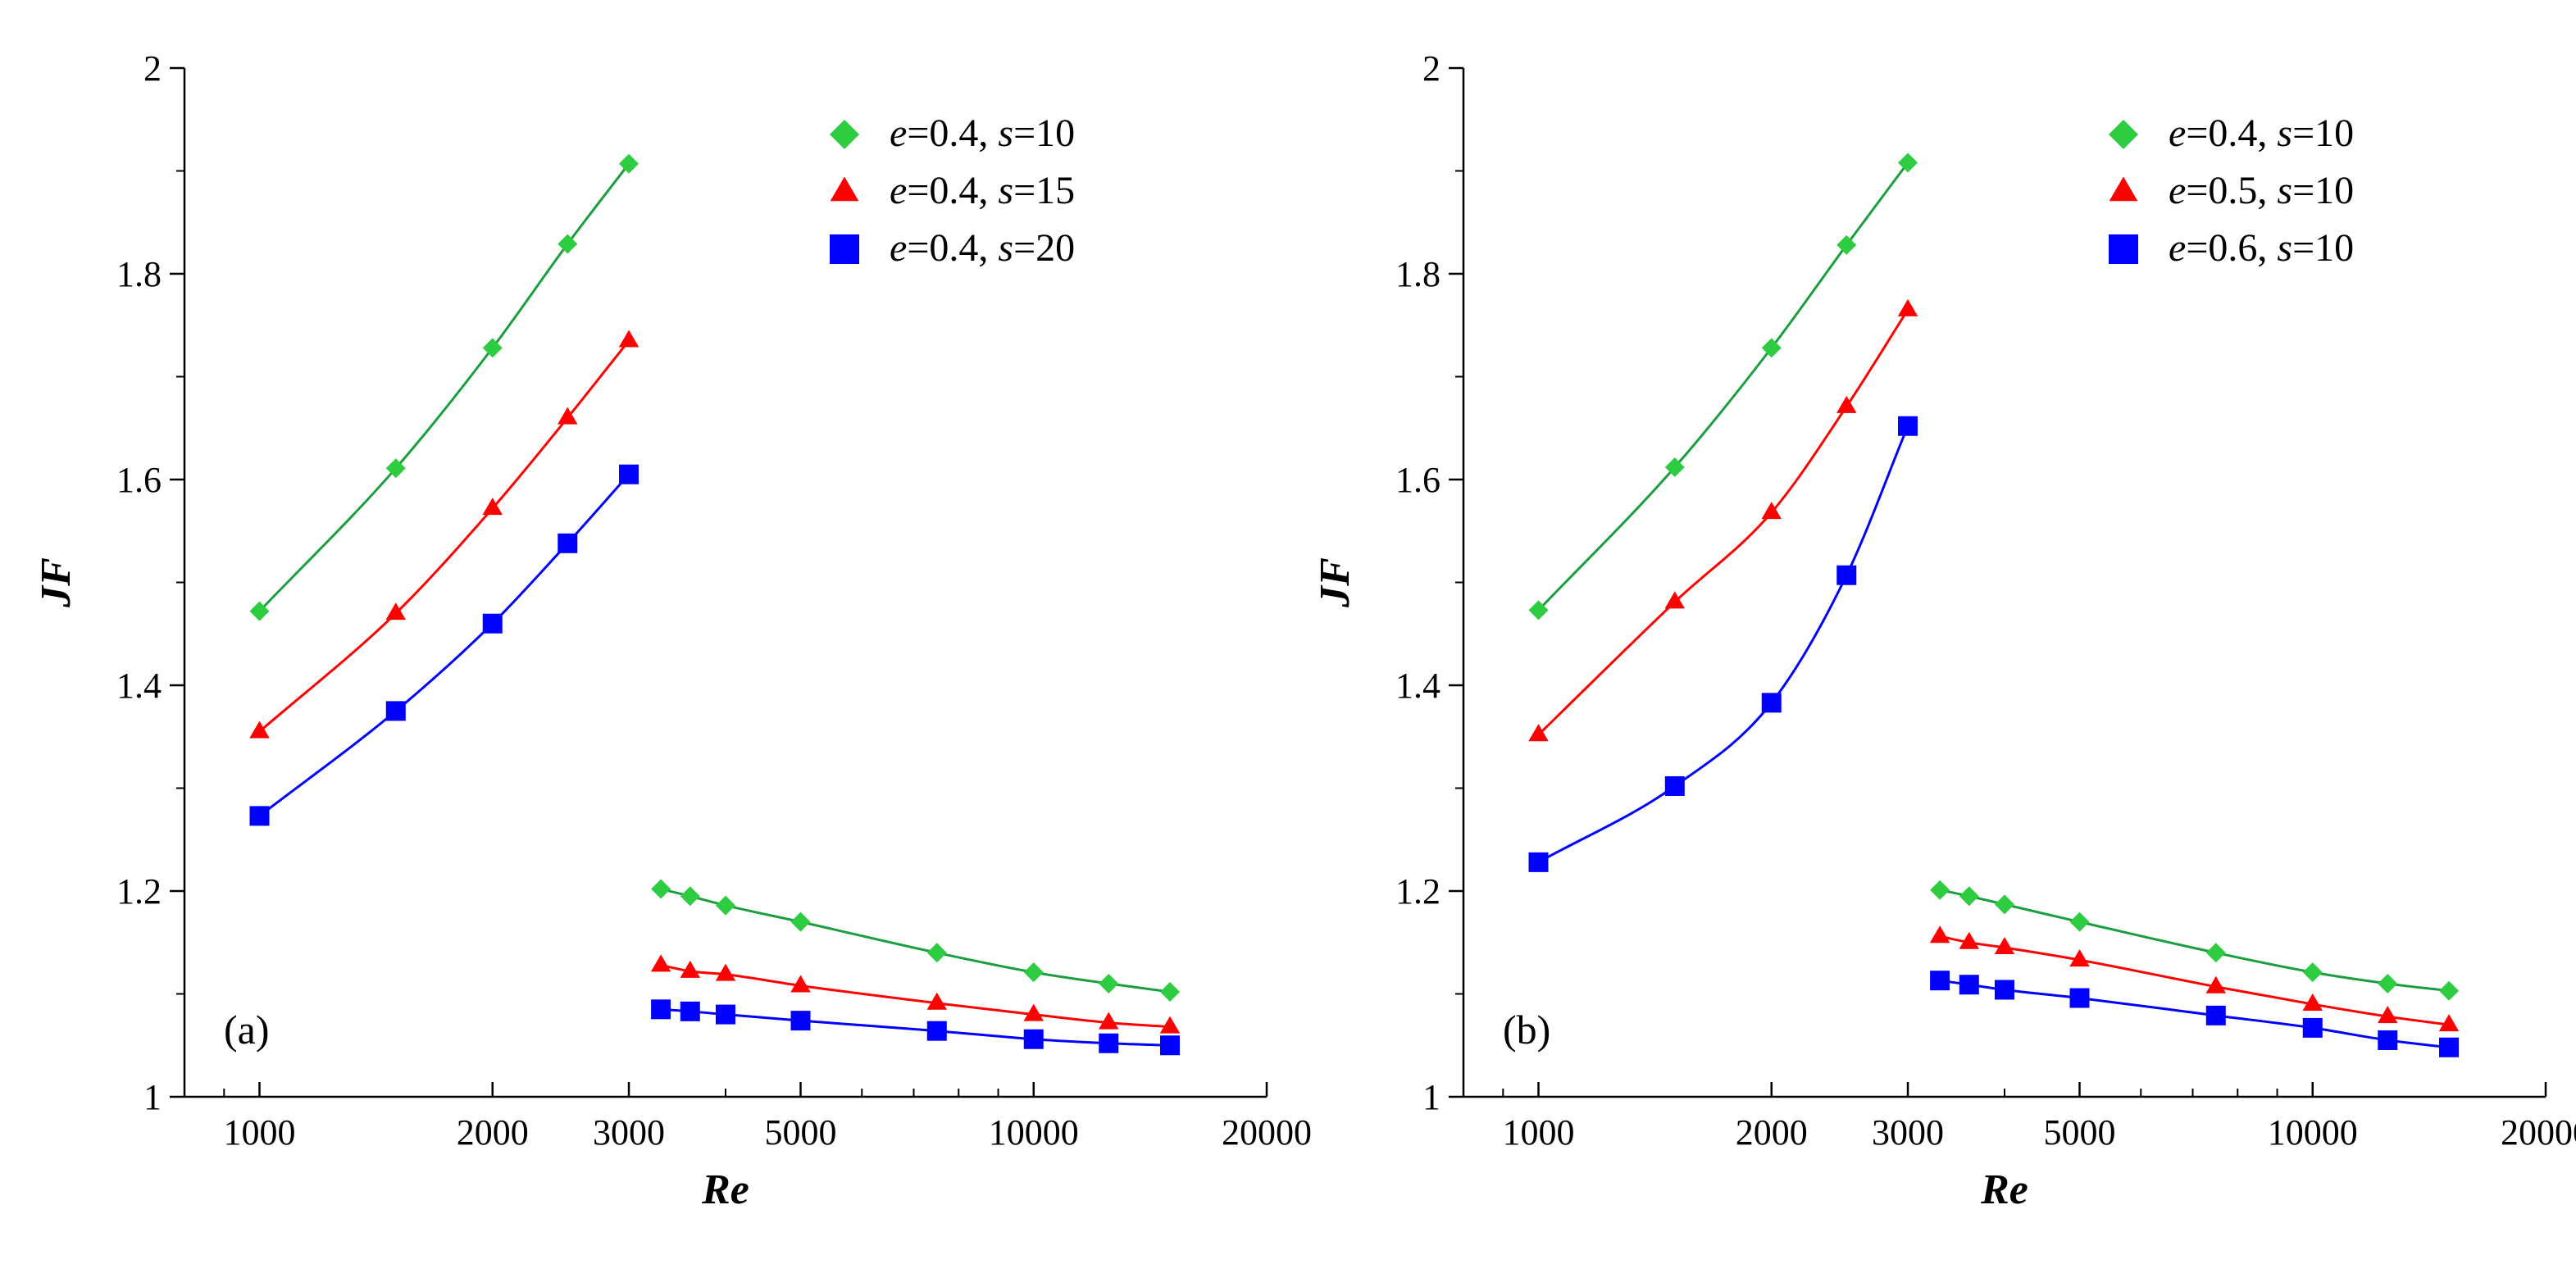  Describe the element at coordinates (1044, 190) in the screenshot. I see `legend-s-value: =15` at that location.